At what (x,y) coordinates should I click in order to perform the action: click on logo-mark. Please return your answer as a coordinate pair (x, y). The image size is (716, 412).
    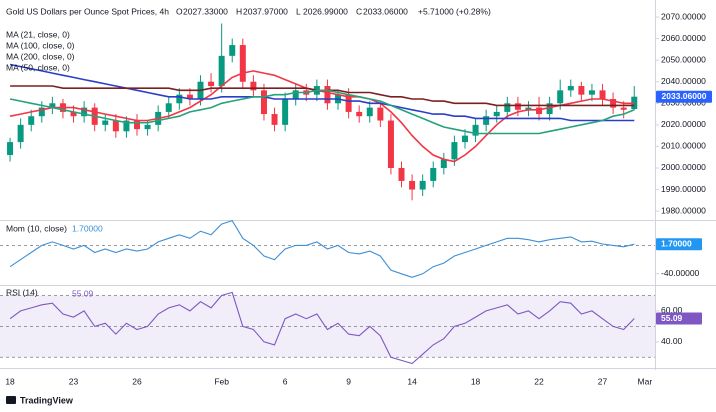
    Looking at the image, I should click on (11, 400).